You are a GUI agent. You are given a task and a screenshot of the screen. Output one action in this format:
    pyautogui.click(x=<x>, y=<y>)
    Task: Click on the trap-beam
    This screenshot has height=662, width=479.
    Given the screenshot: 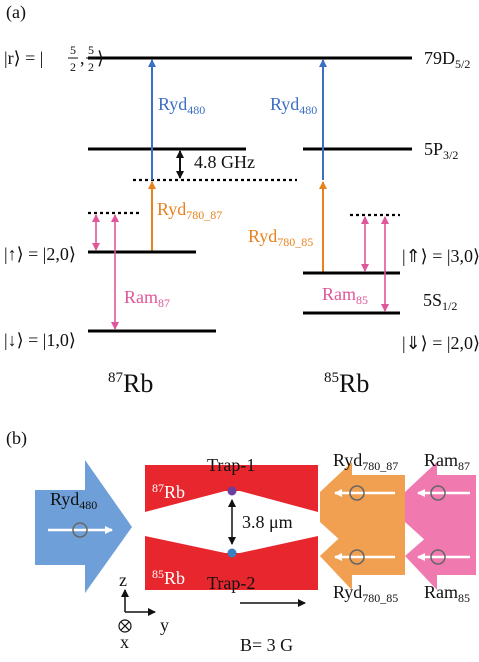 What is the action you would take?
    pyautogui.click(x=231, y=563)
    